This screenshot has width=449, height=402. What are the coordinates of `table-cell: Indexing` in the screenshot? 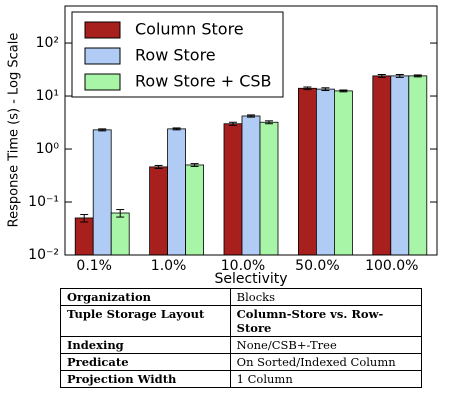 It's located at (145, 345).